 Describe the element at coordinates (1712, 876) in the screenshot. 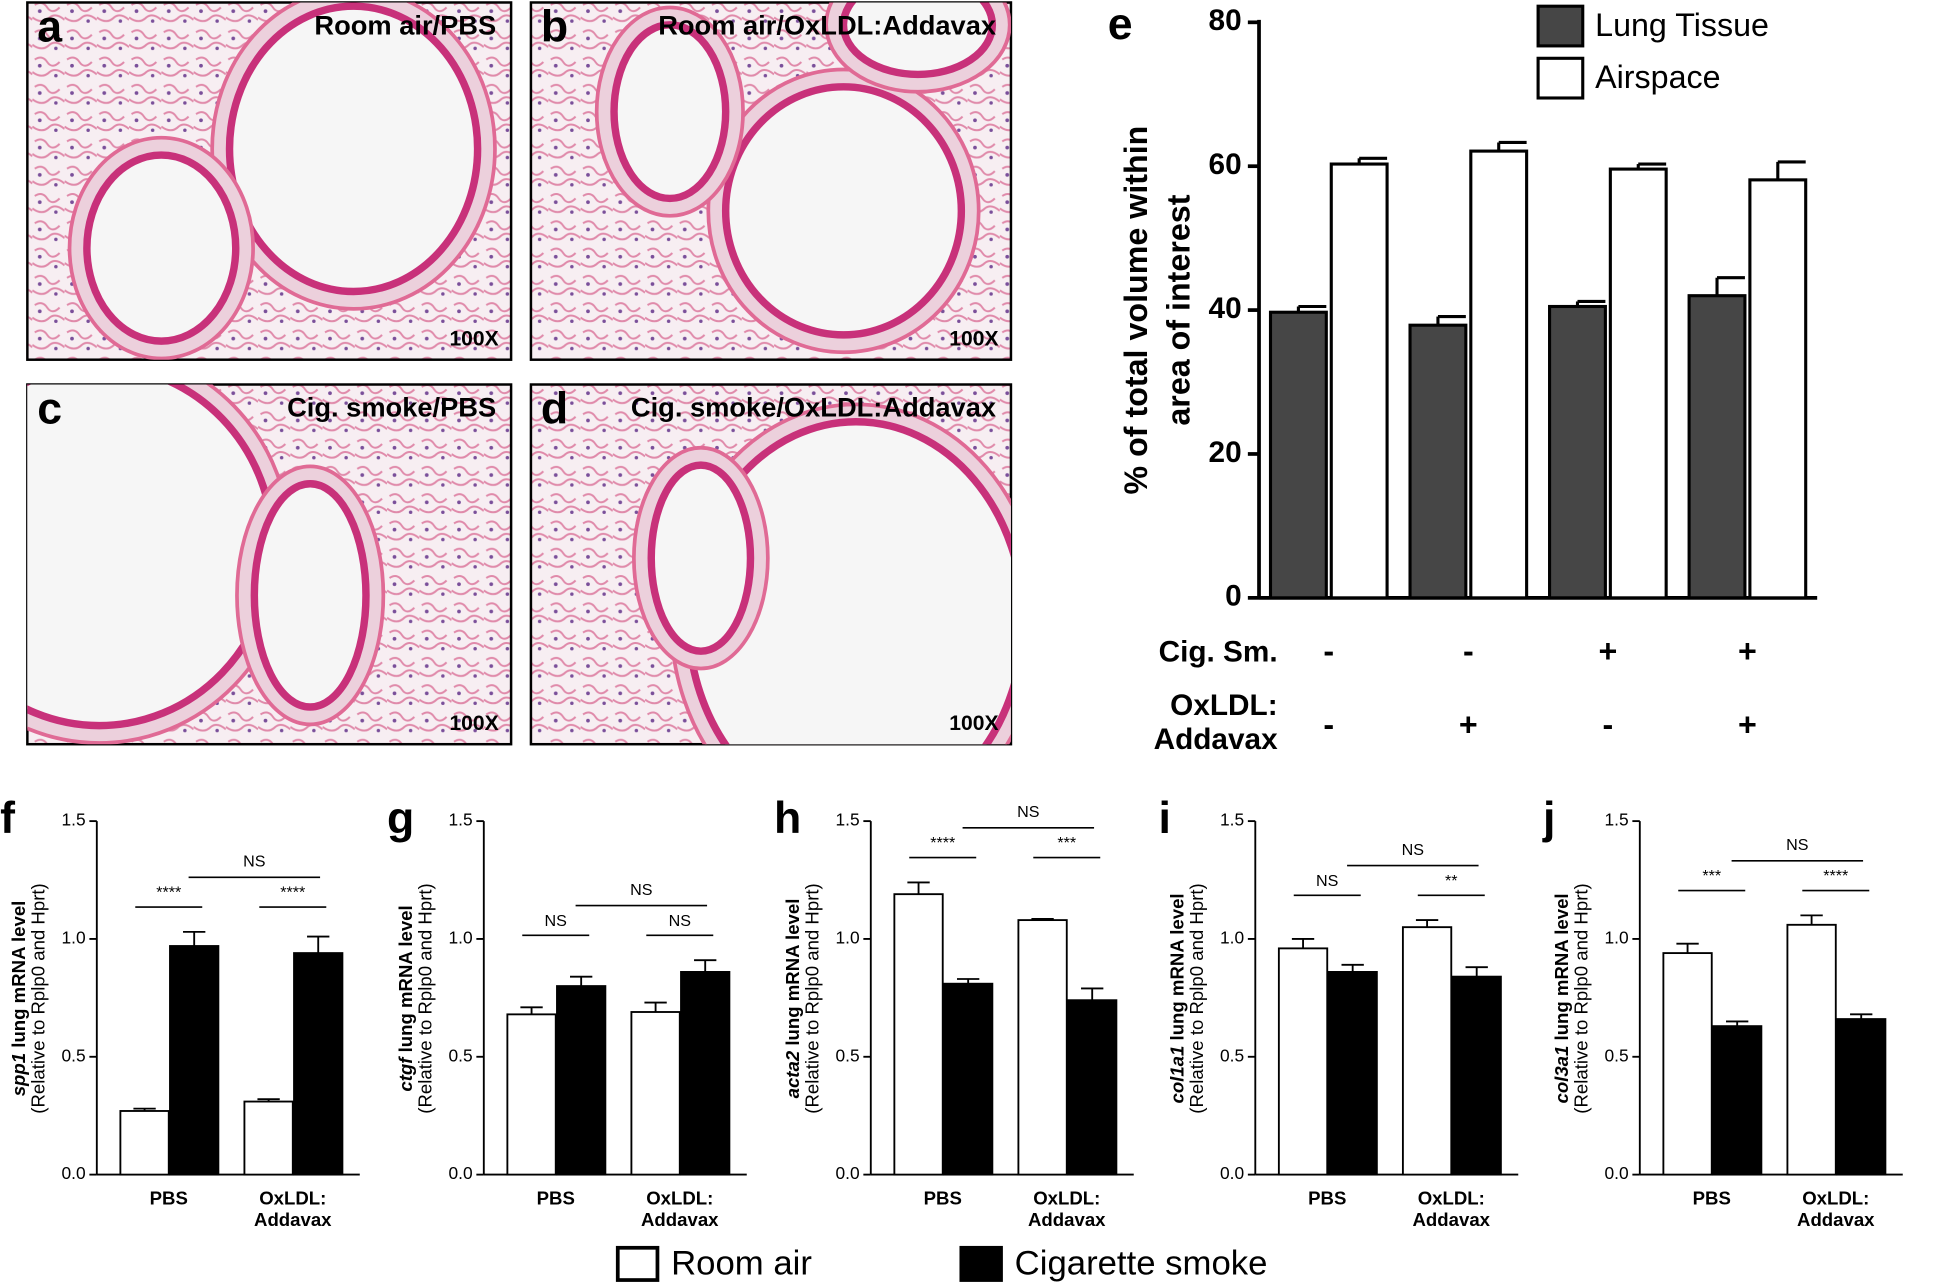

I see `significance-label: ***` at that location.